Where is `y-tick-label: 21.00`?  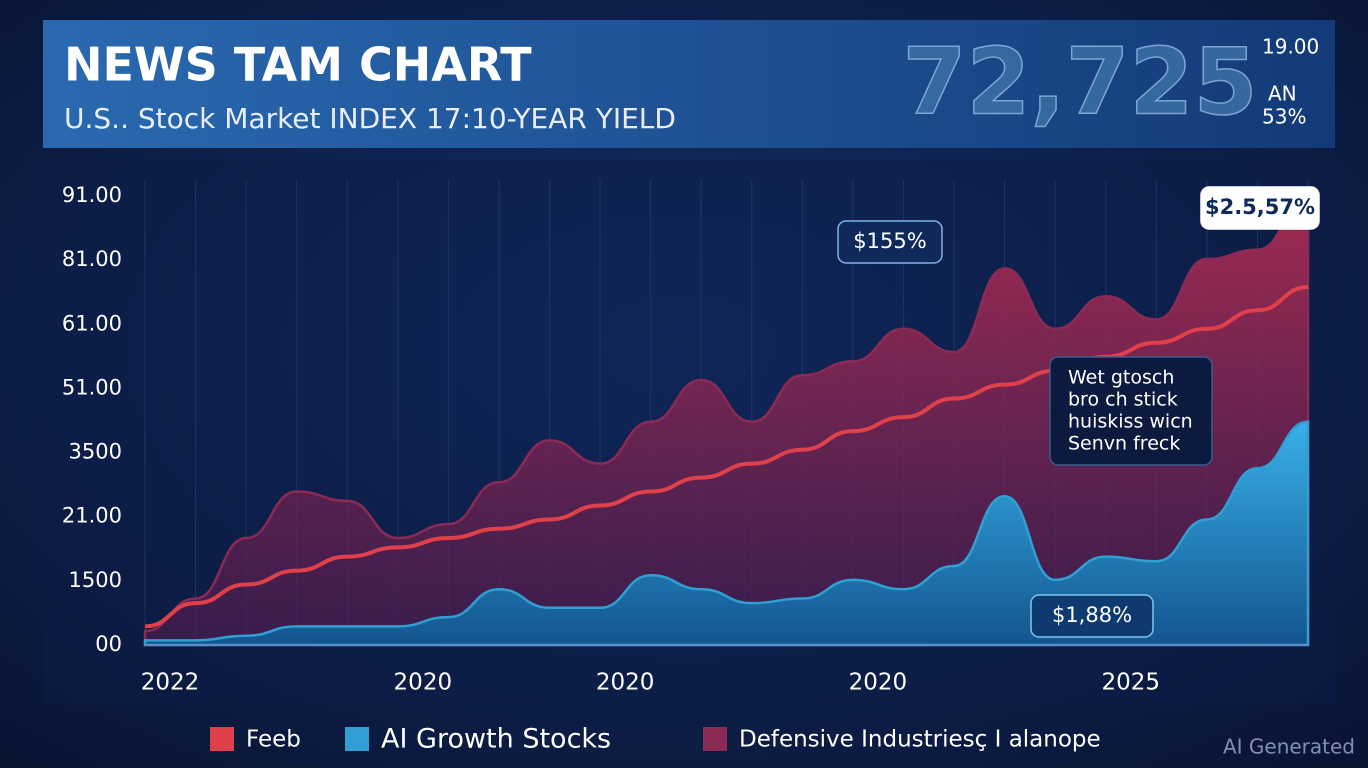 y-tick-label: 21.00 is located at coordinates (92, 516).